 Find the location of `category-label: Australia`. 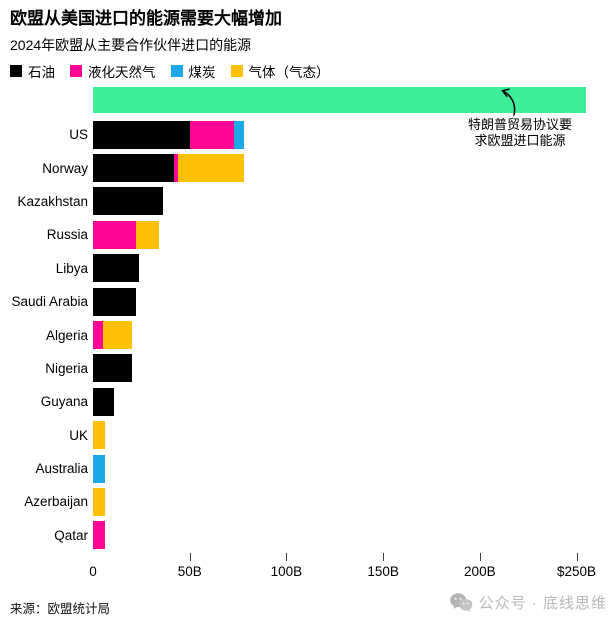

category-label: Australia is located at coordinates (61, 469).